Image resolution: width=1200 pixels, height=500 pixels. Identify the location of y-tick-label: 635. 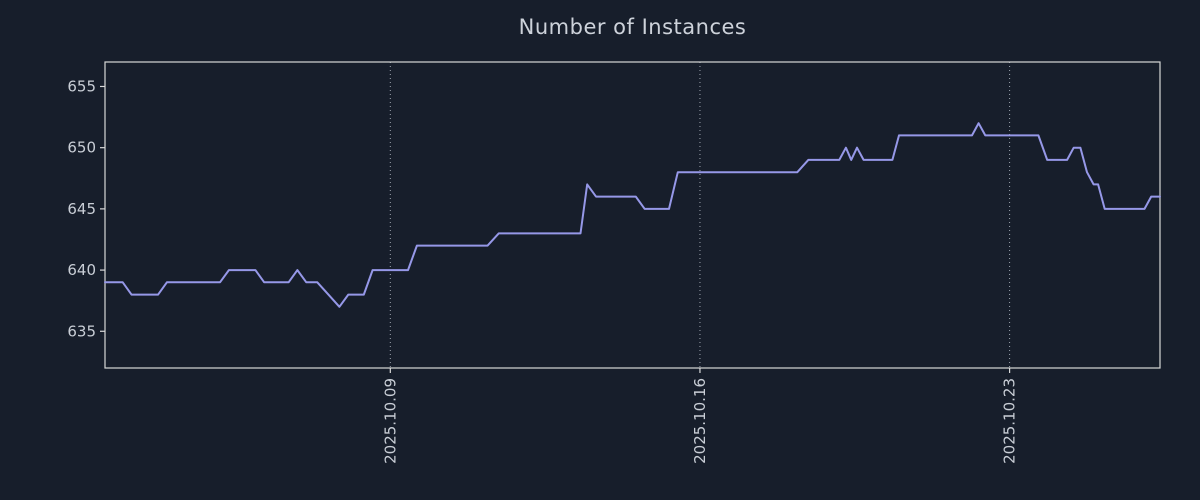
(81, 331).